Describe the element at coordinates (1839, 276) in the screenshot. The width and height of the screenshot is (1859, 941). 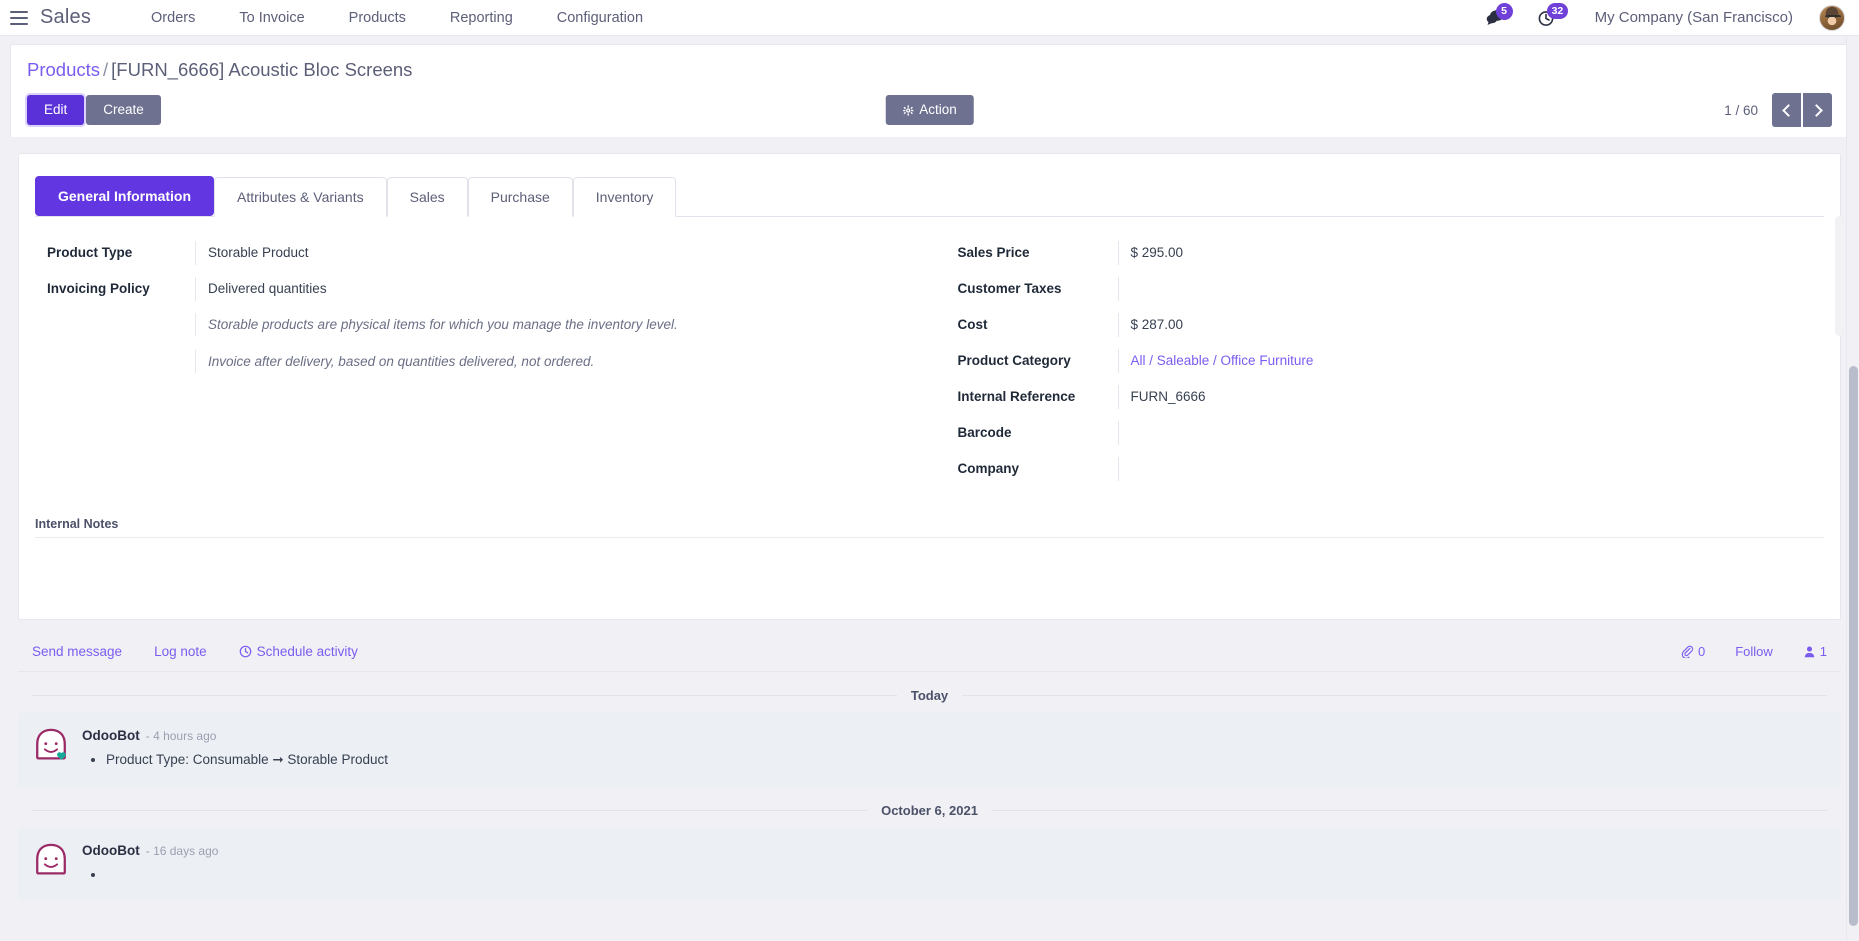
I see `inner-scrollbar-thumb` at that location.